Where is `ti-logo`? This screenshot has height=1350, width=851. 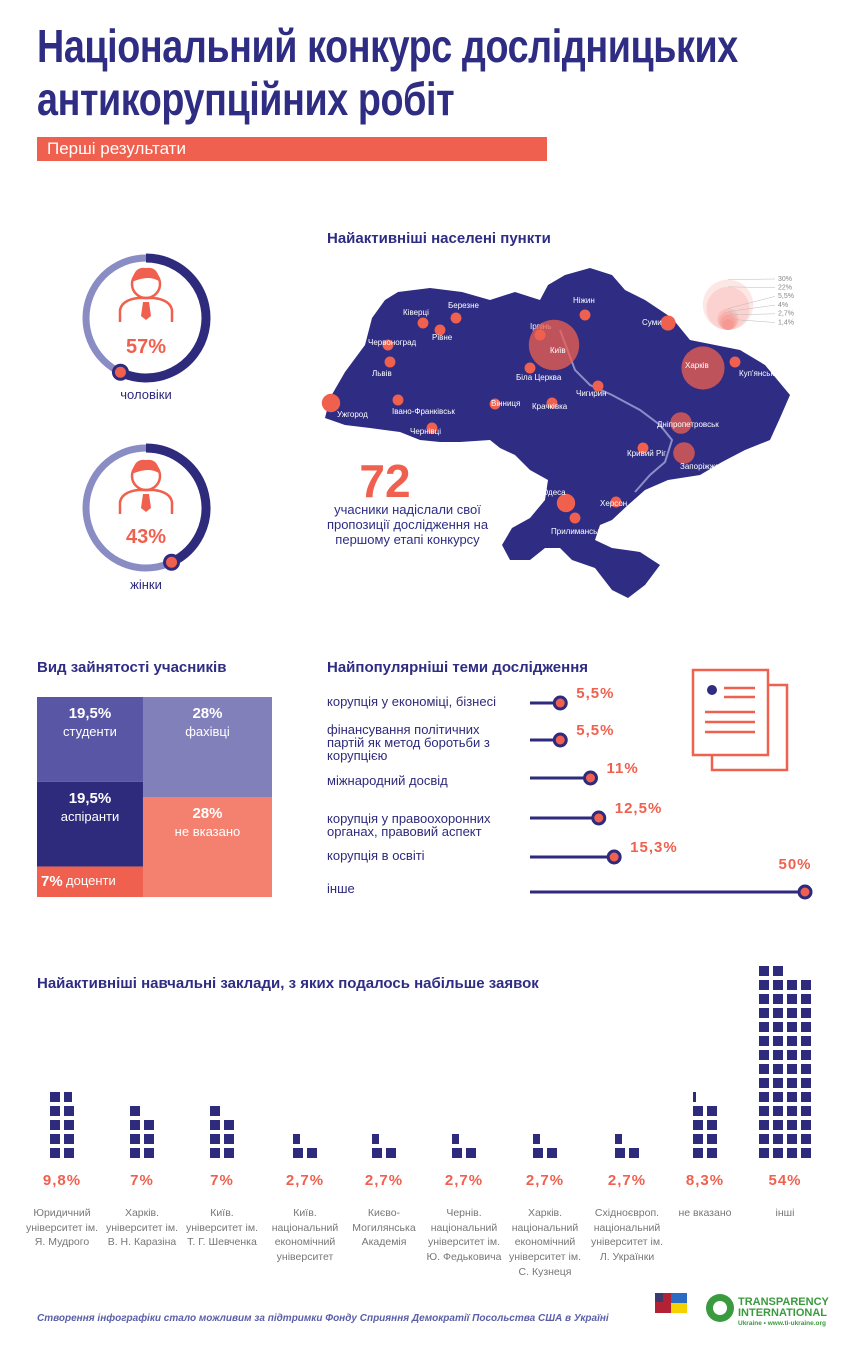 ti-logo is located at coordinates (720, 1308).